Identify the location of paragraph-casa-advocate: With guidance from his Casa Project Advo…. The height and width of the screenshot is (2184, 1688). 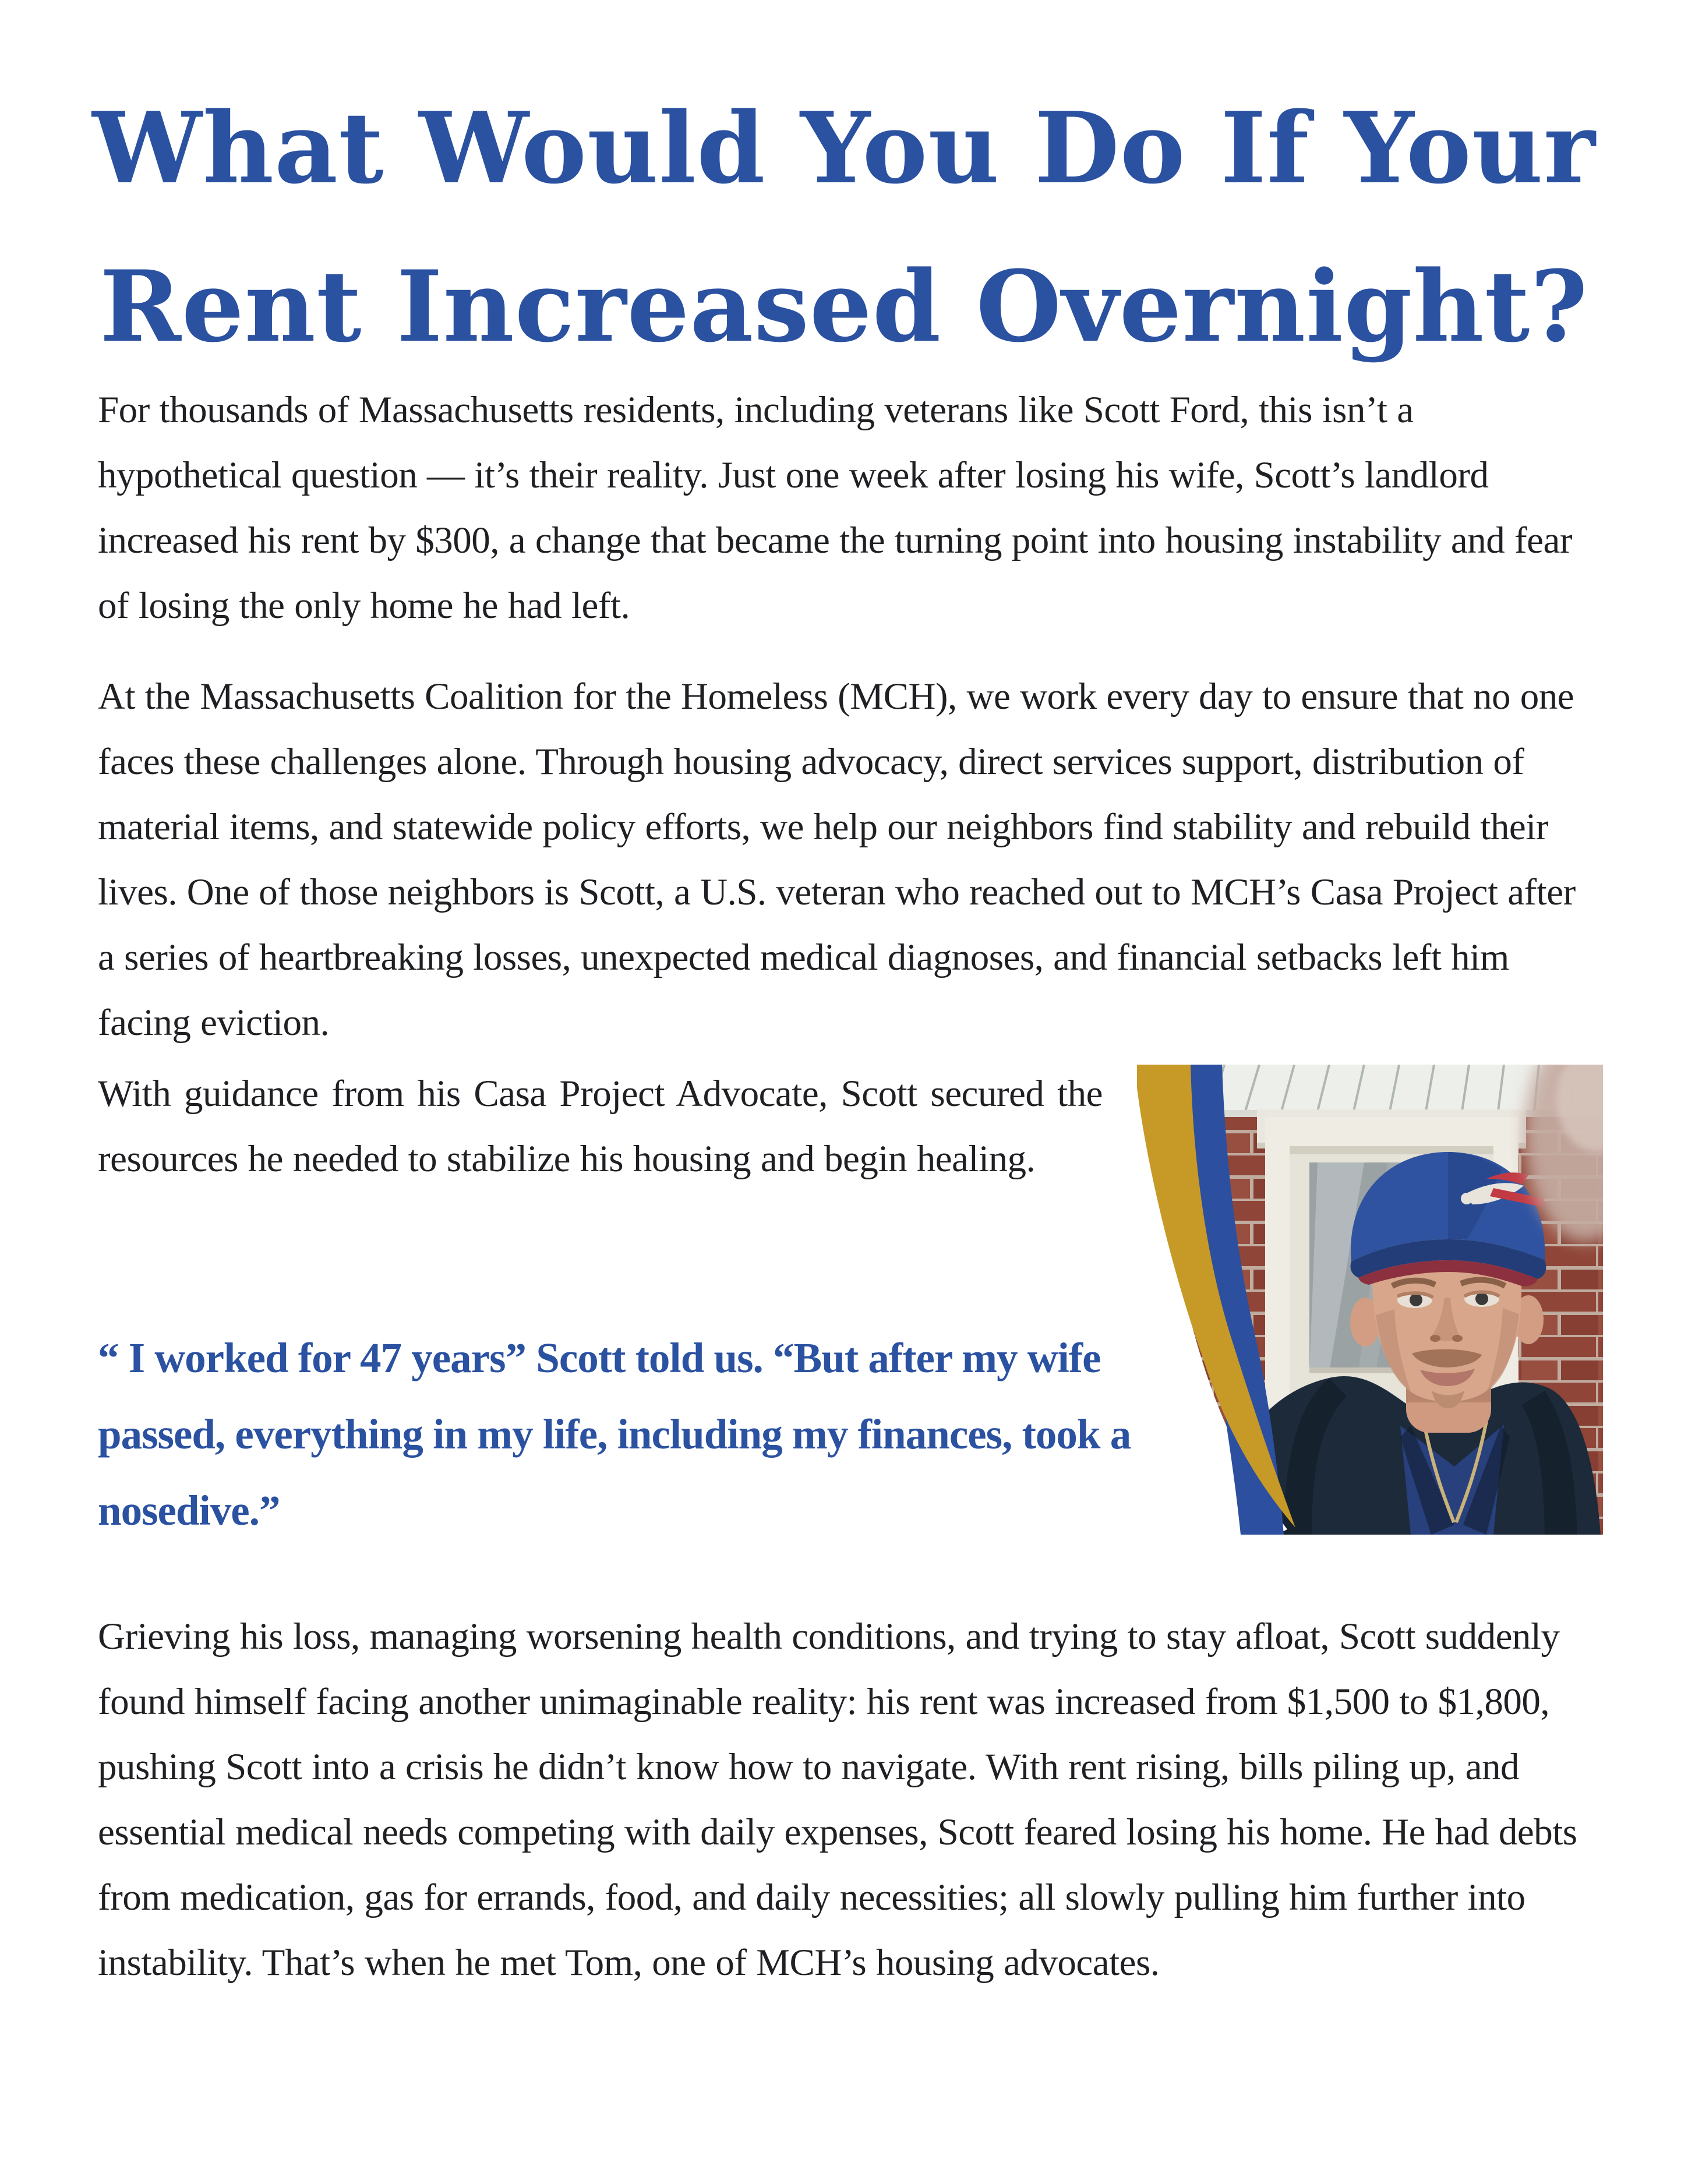
(600, 1126).